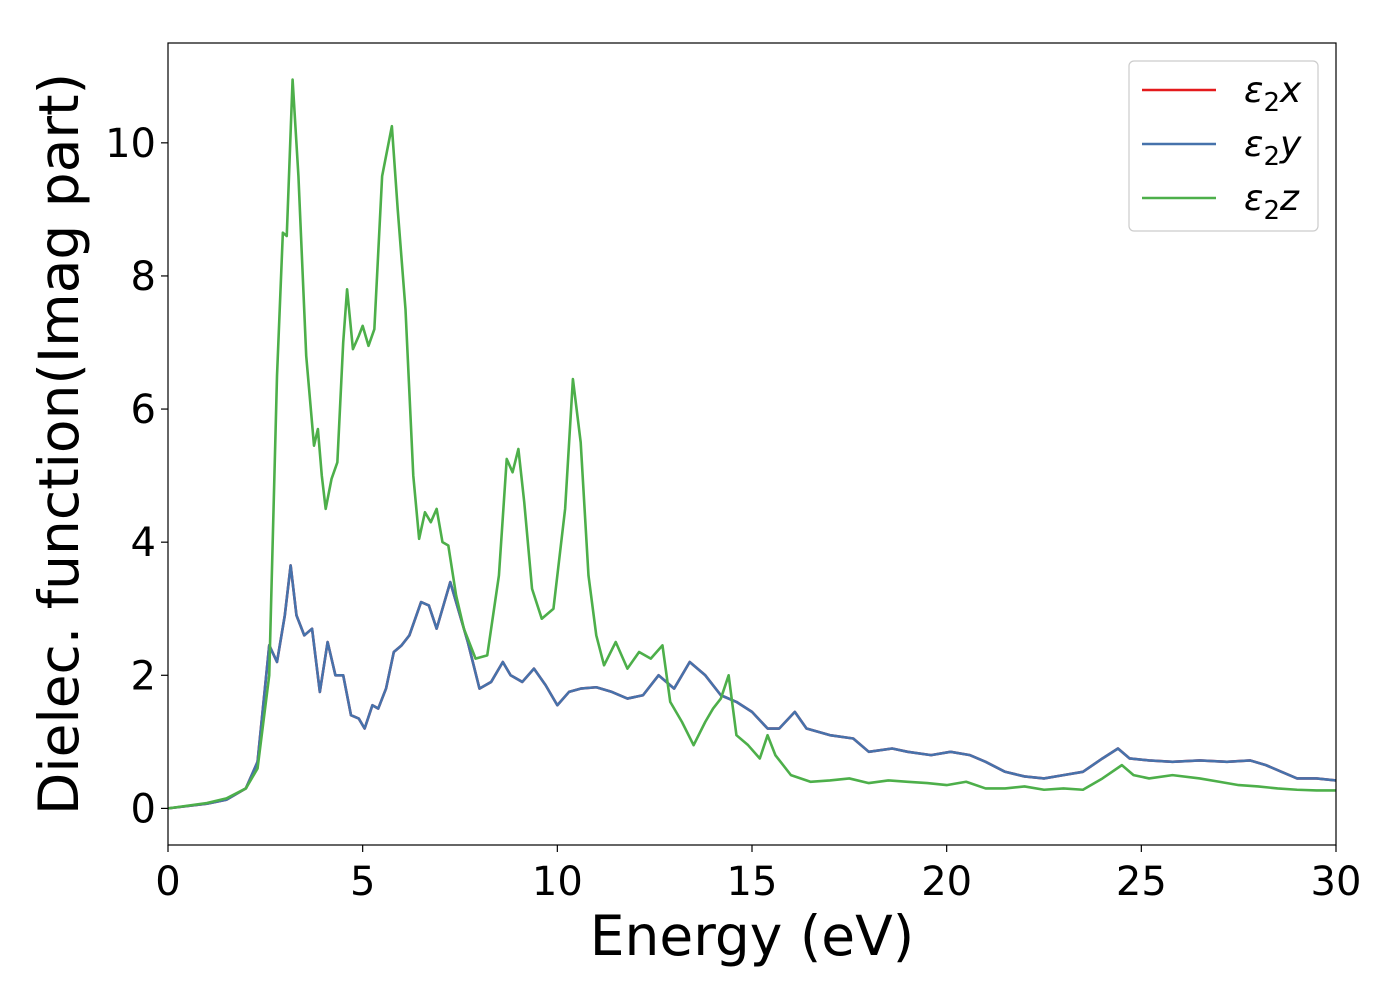  I want to click on x-tick-label: 10, so click(557, 882).